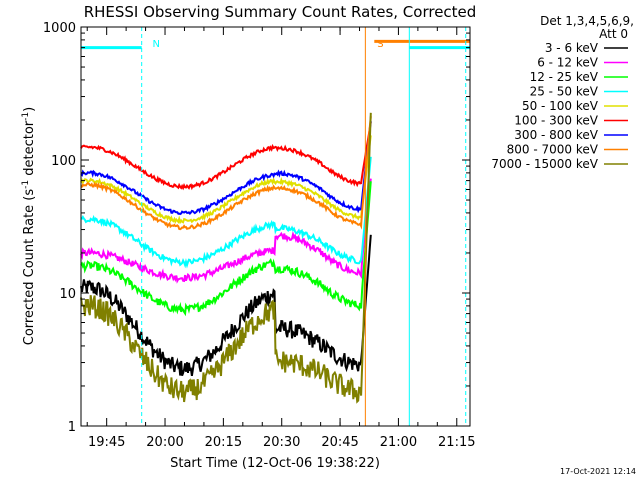 This screenshot has width=640, height=480. What do you see at coordinates (587, 21) in the screenshot?
I see `legend-header-line1: Det 1,3,4,5,6,9,` at bounding box center [587, 21].